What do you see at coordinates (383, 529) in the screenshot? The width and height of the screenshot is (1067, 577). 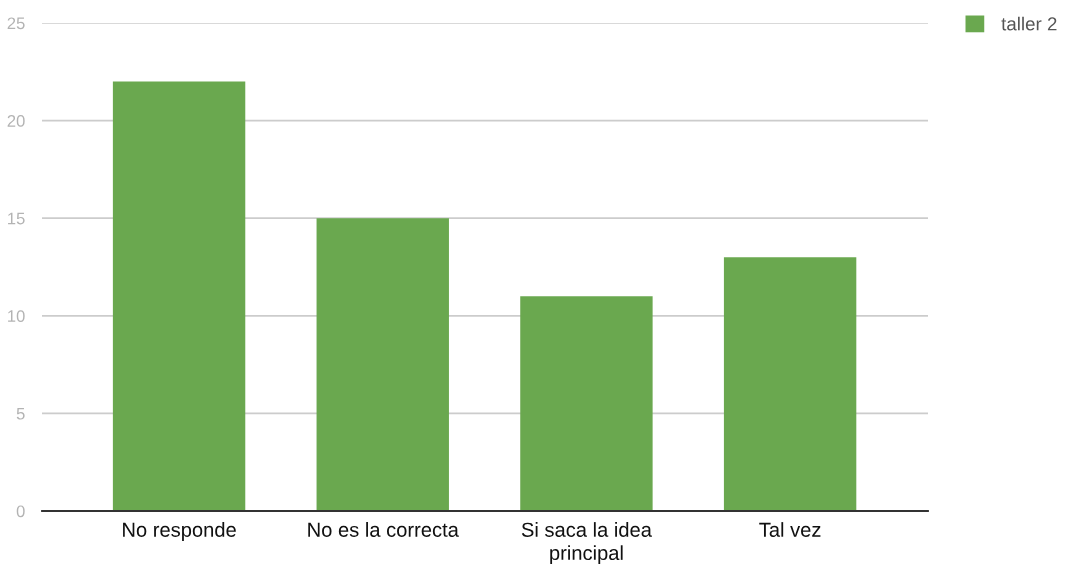 I see `x-tick-label: No es la correcta` at bounding box center [383, 529].